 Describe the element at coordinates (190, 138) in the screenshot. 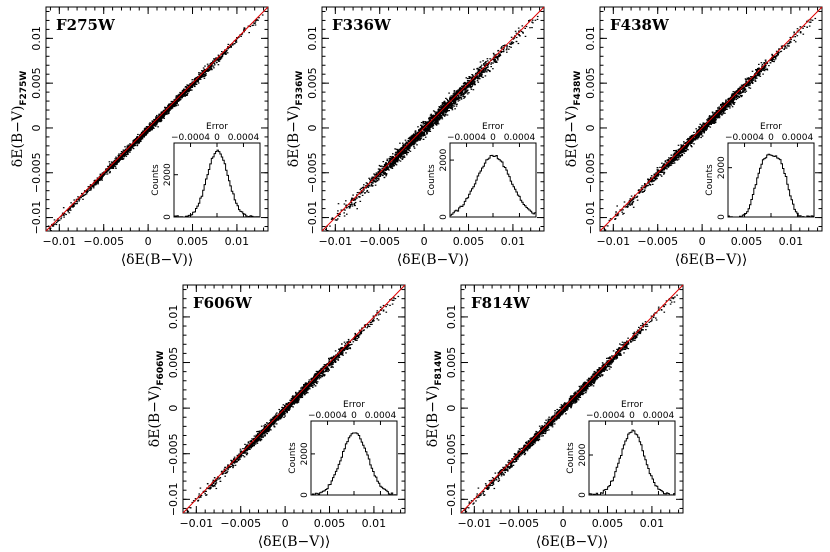

I see `inset-x-tick-label: −0.0004` at that location.